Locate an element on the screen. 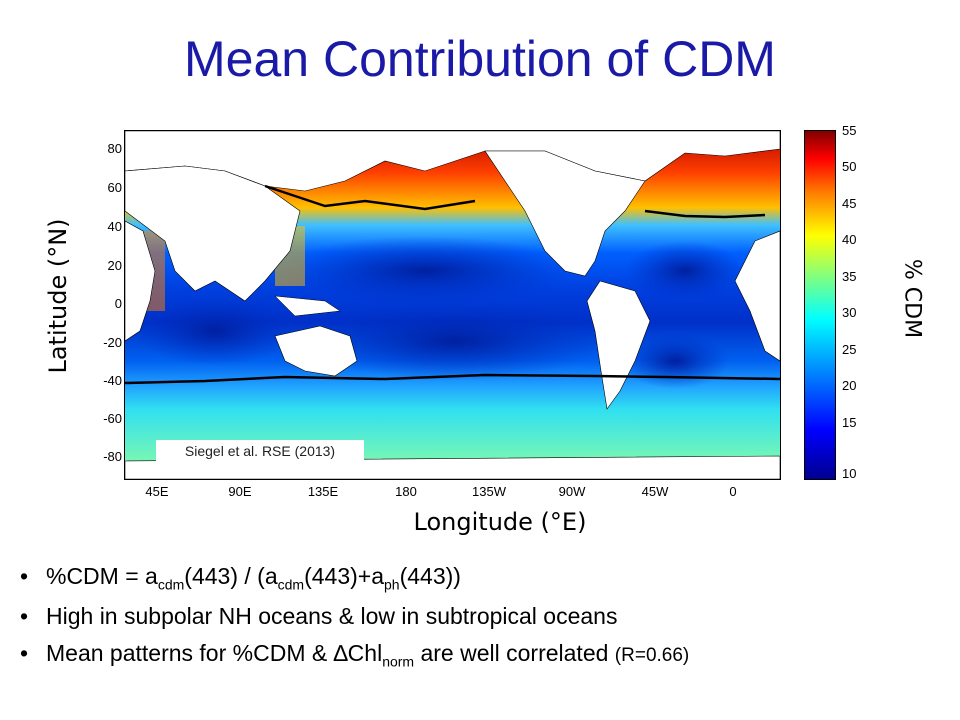 The width and height of the screenshot is (960, 720). ctick-35: 35 is located at coordinates (849, 276).